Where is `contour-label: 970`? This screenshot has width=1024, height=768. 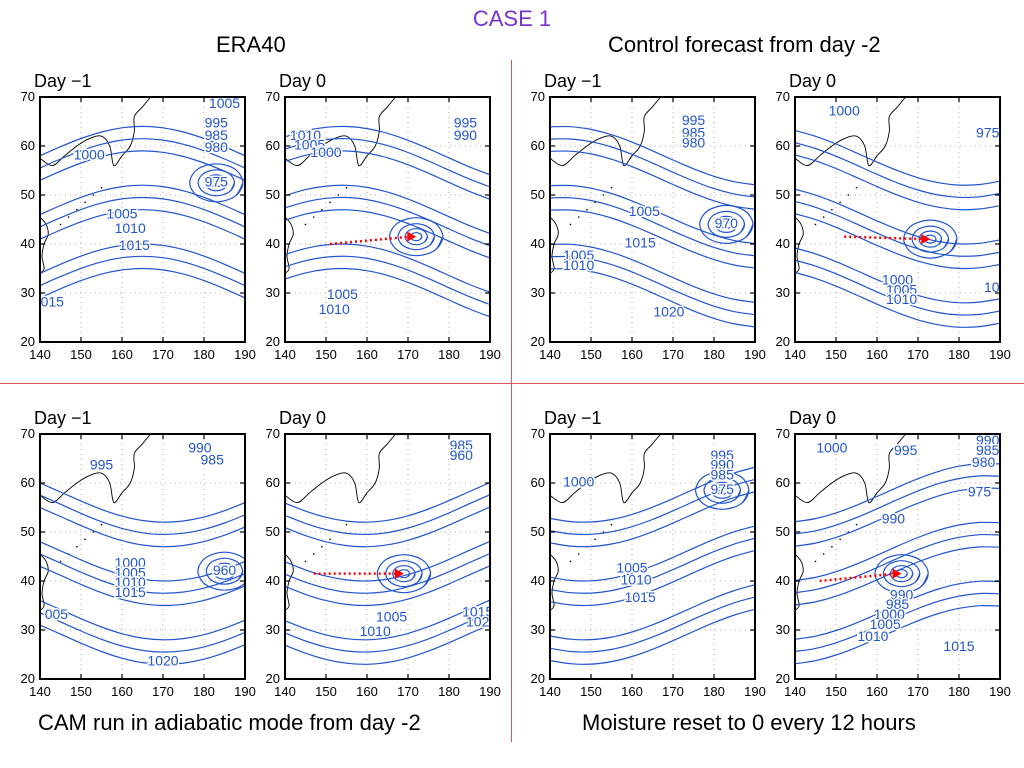
contour-label: 970 is located at coordinates (727, 223).